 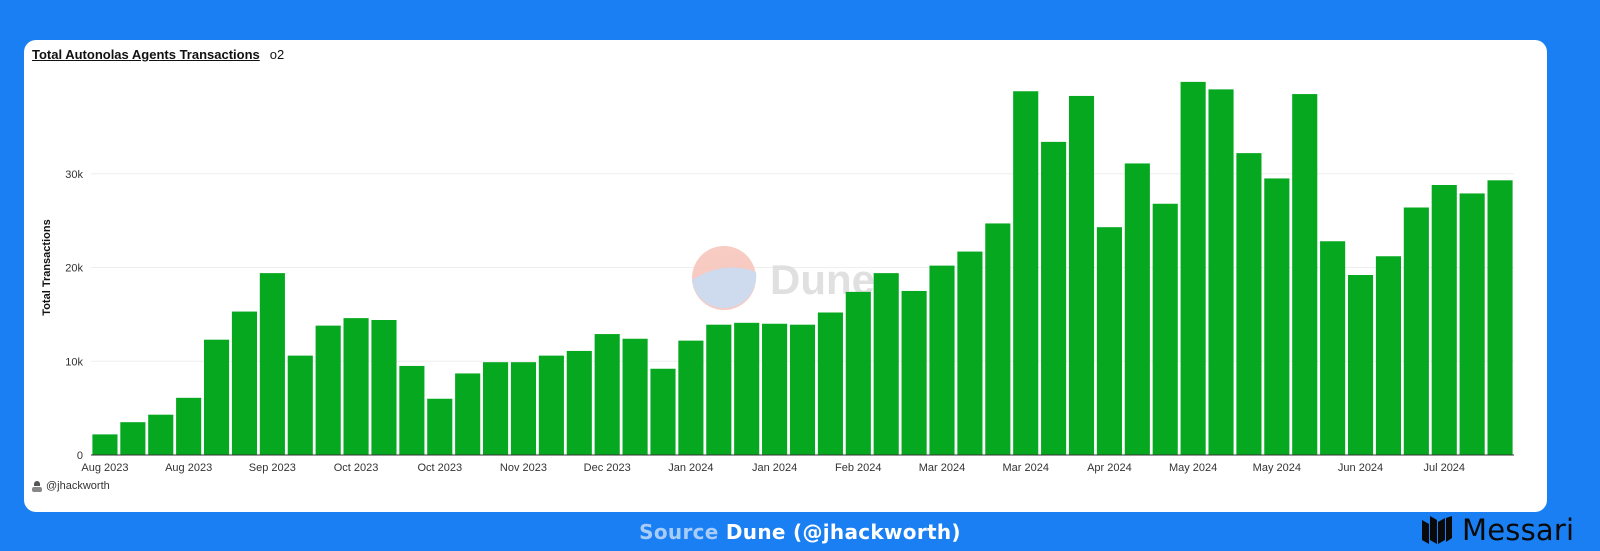 I want to click on x-tick-label: Dec 2023, so click(x=607, y=468).